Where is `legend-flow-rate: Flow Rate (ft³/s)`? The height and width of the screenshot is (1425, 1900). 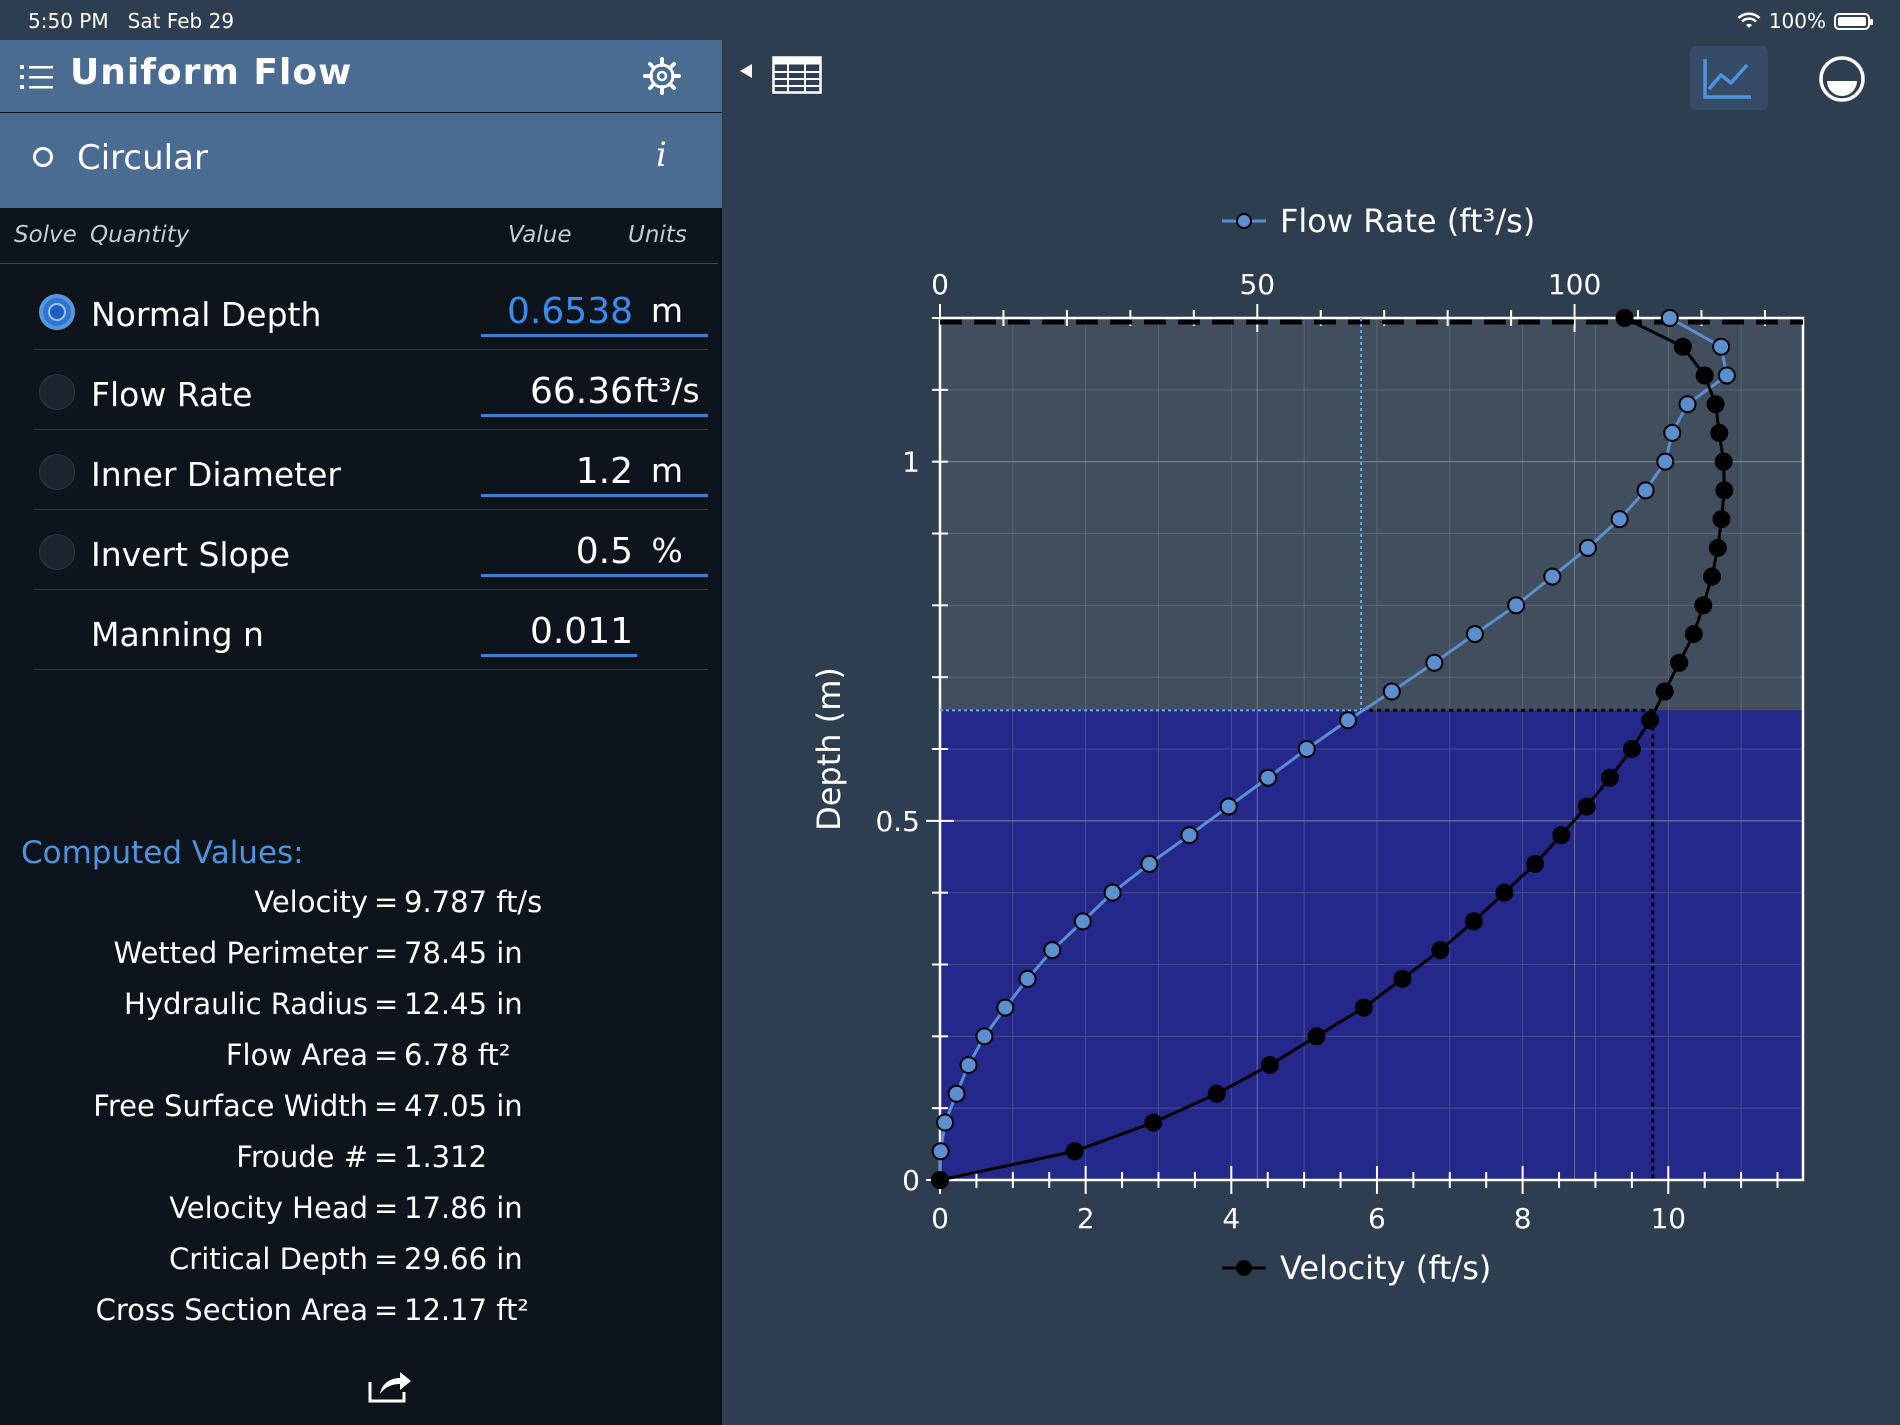
legend-flow-rate: Flow Rate (ft³/s) is located at coordinates (1378, 221).